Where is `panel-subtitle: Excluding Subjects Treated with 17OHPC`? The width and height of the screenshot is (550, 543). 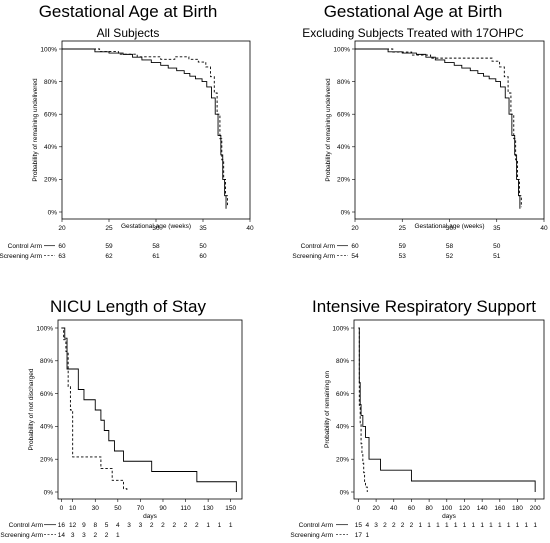
panel-subtitle: Excluding Subjects Treated with 17OHPC is located at coordinates (413, 33).